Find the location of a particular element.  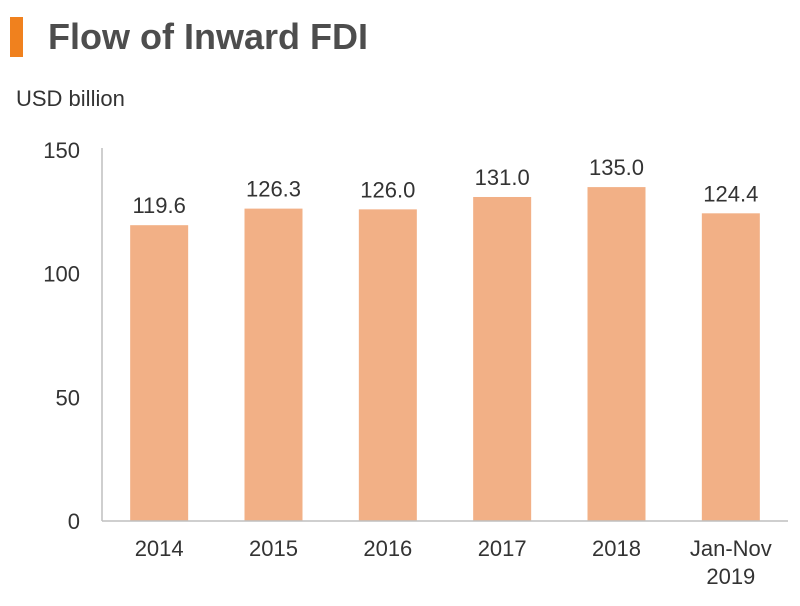

data-label: 126.3 is located at coordinates (273, 189).